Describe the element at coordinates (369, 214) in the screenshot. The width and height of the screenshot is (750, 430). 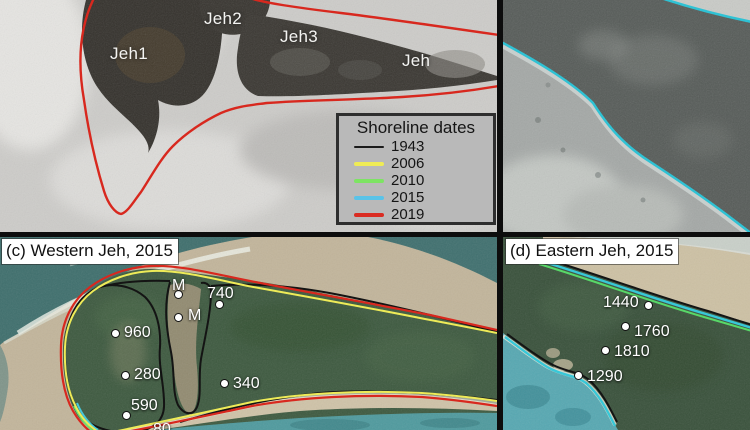
I see `legend-line-2019` at that location.